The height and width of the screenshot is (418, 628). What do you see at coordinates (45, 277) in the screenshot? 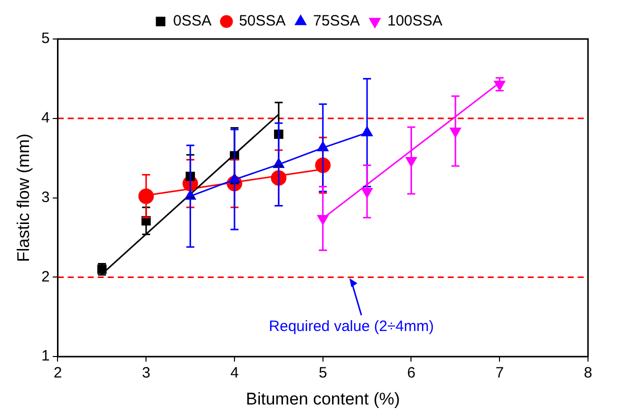
I see `y-tick-label: 2` at bounding box center [45, 277].